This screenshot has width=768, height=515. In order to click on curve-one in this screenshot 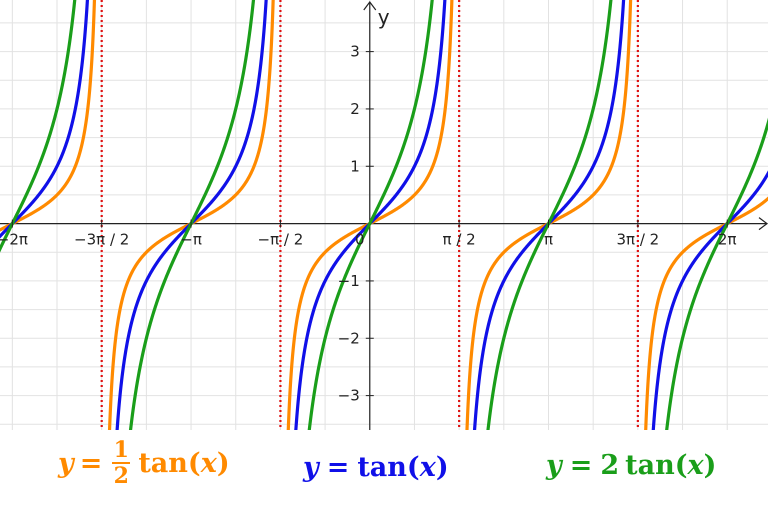, I will do `click(709, 300)`.